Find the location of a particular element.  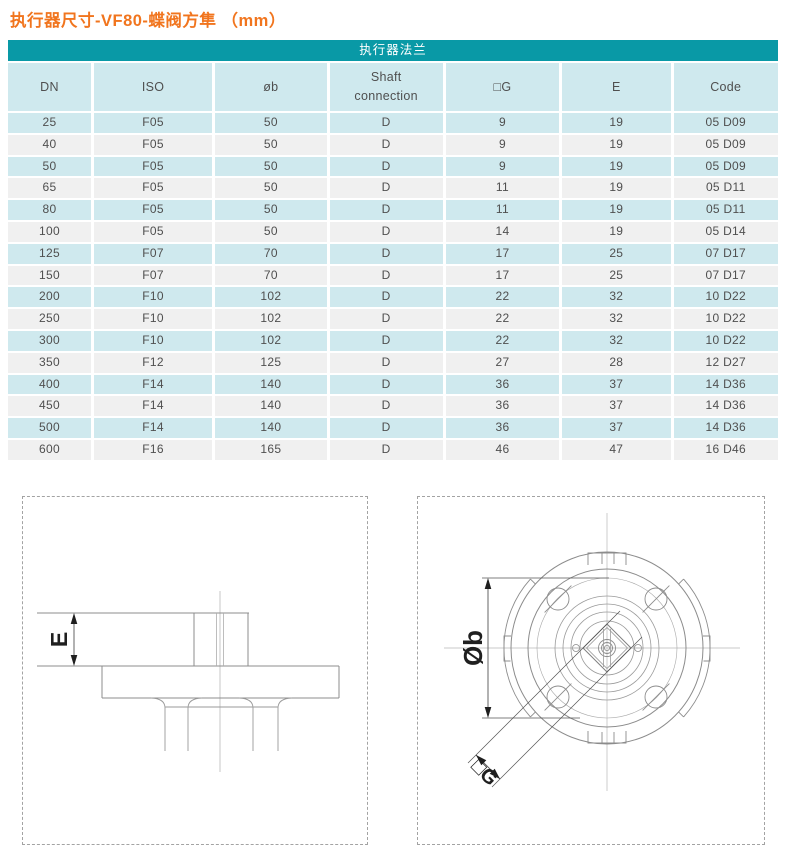

table-cell: 200 is located at coordinates (49, 297).